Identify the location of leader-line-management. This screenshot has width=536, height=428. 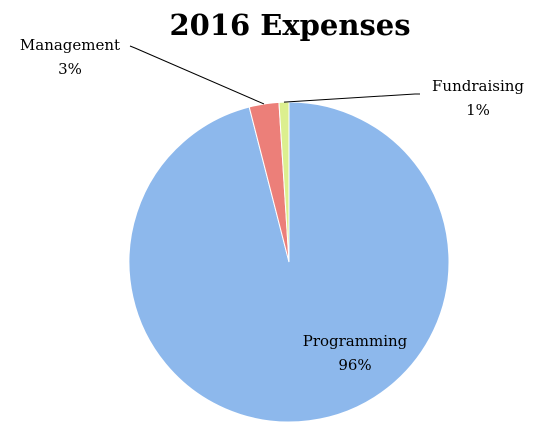
(197, 75).